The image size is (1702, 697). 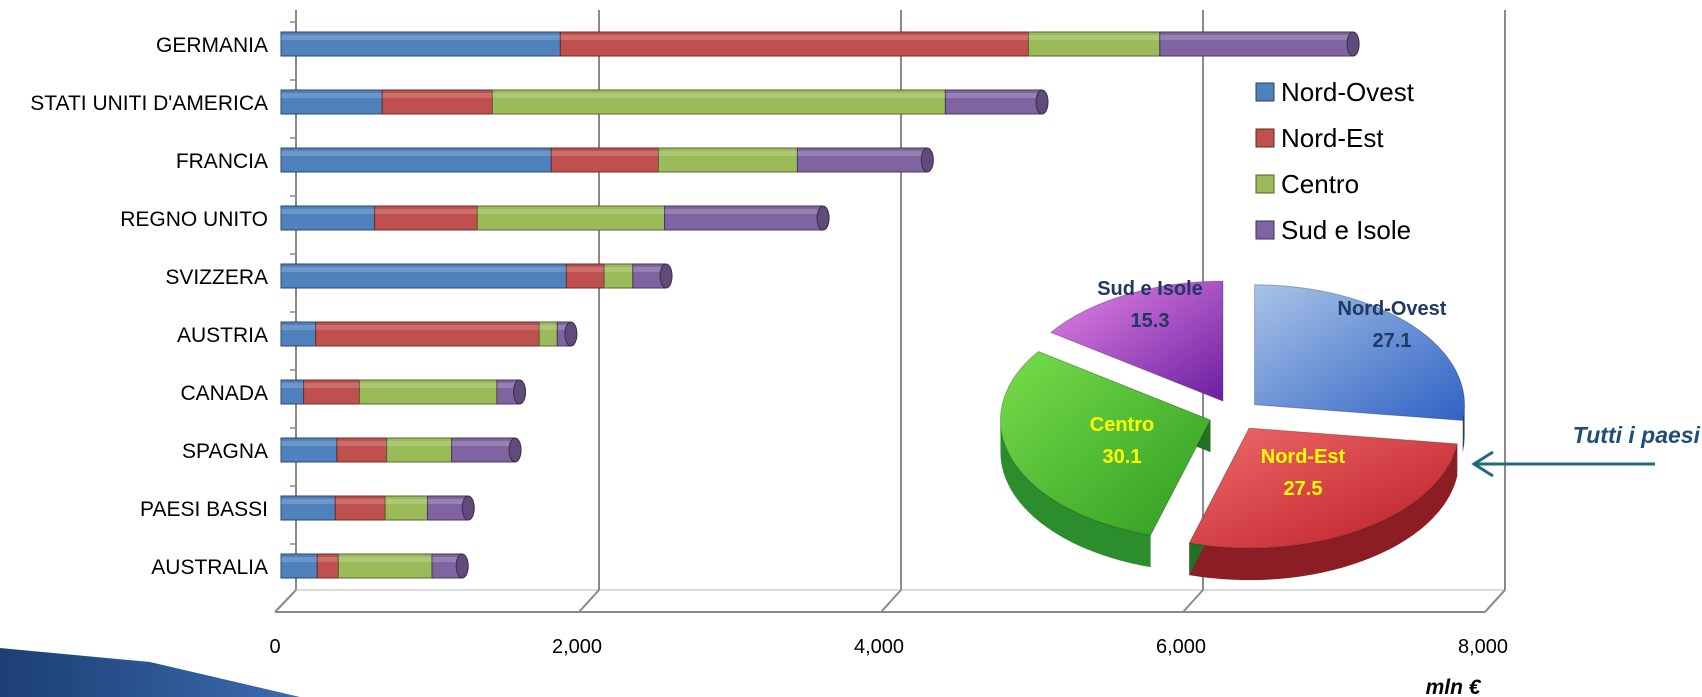 What do you see at coordinates (1392, 309) in the screenshot?
I see `pie-slice-name: Nord-Ovest` at bounding box center [1392, 309].